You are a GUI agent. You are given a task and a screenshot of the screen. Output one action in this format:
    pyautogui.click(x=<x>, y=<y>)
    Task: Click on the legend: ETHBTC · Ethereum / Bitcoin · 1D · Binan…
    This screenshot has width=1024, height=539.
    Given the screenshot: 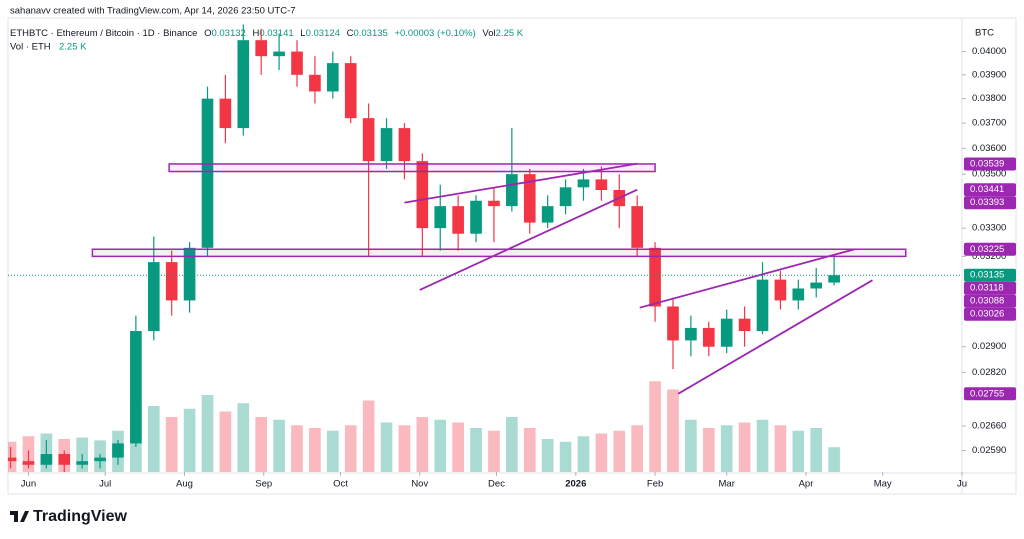 What is the action you would take?
    pyautogui.click(x=267, y=33)
    